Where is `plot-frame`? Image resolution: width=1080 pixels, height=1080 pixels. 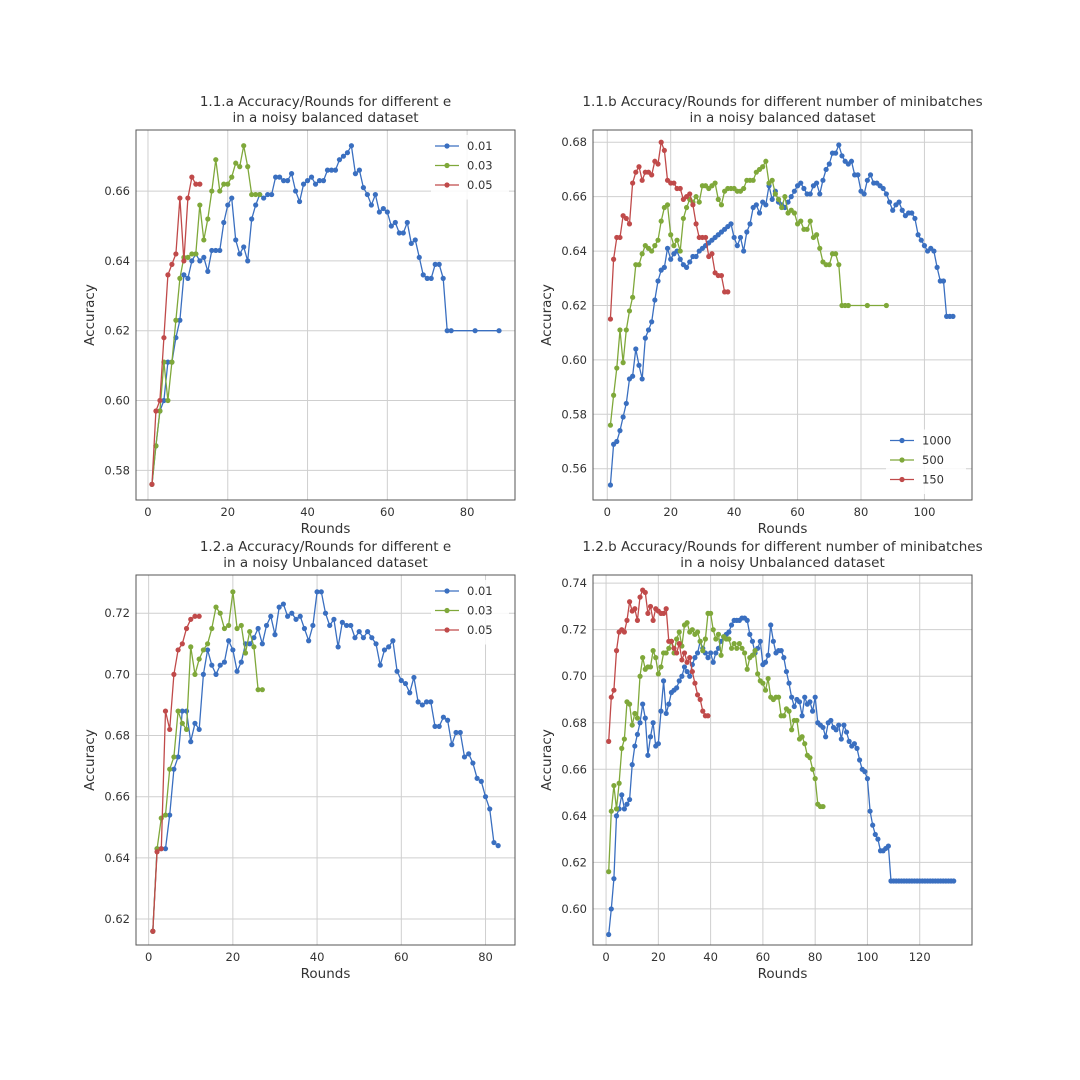 plot-frame is located at coordinates (782, 315).